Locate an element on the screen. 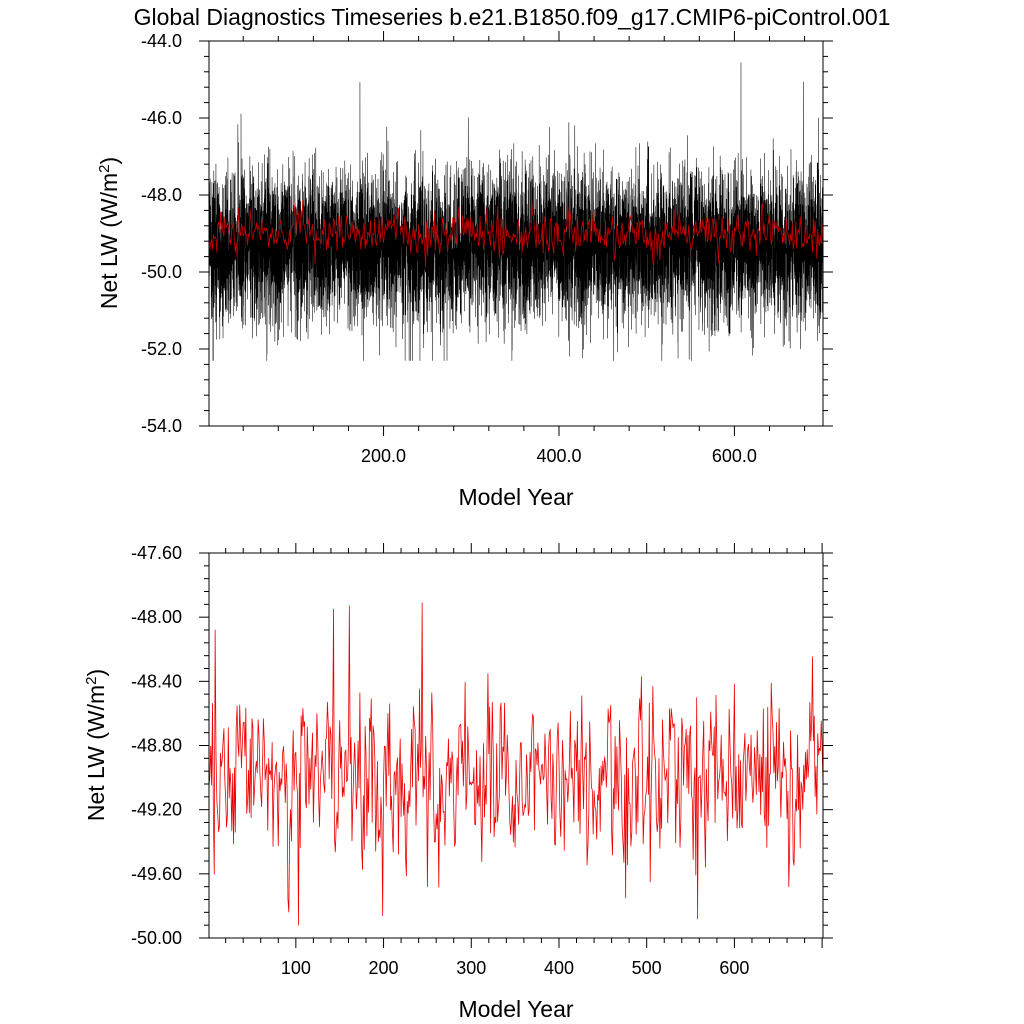 The height and width of the screenshot is (1024, 1024). top-chart-xtick-label: 600.0 is located at coordinates (734, 456).